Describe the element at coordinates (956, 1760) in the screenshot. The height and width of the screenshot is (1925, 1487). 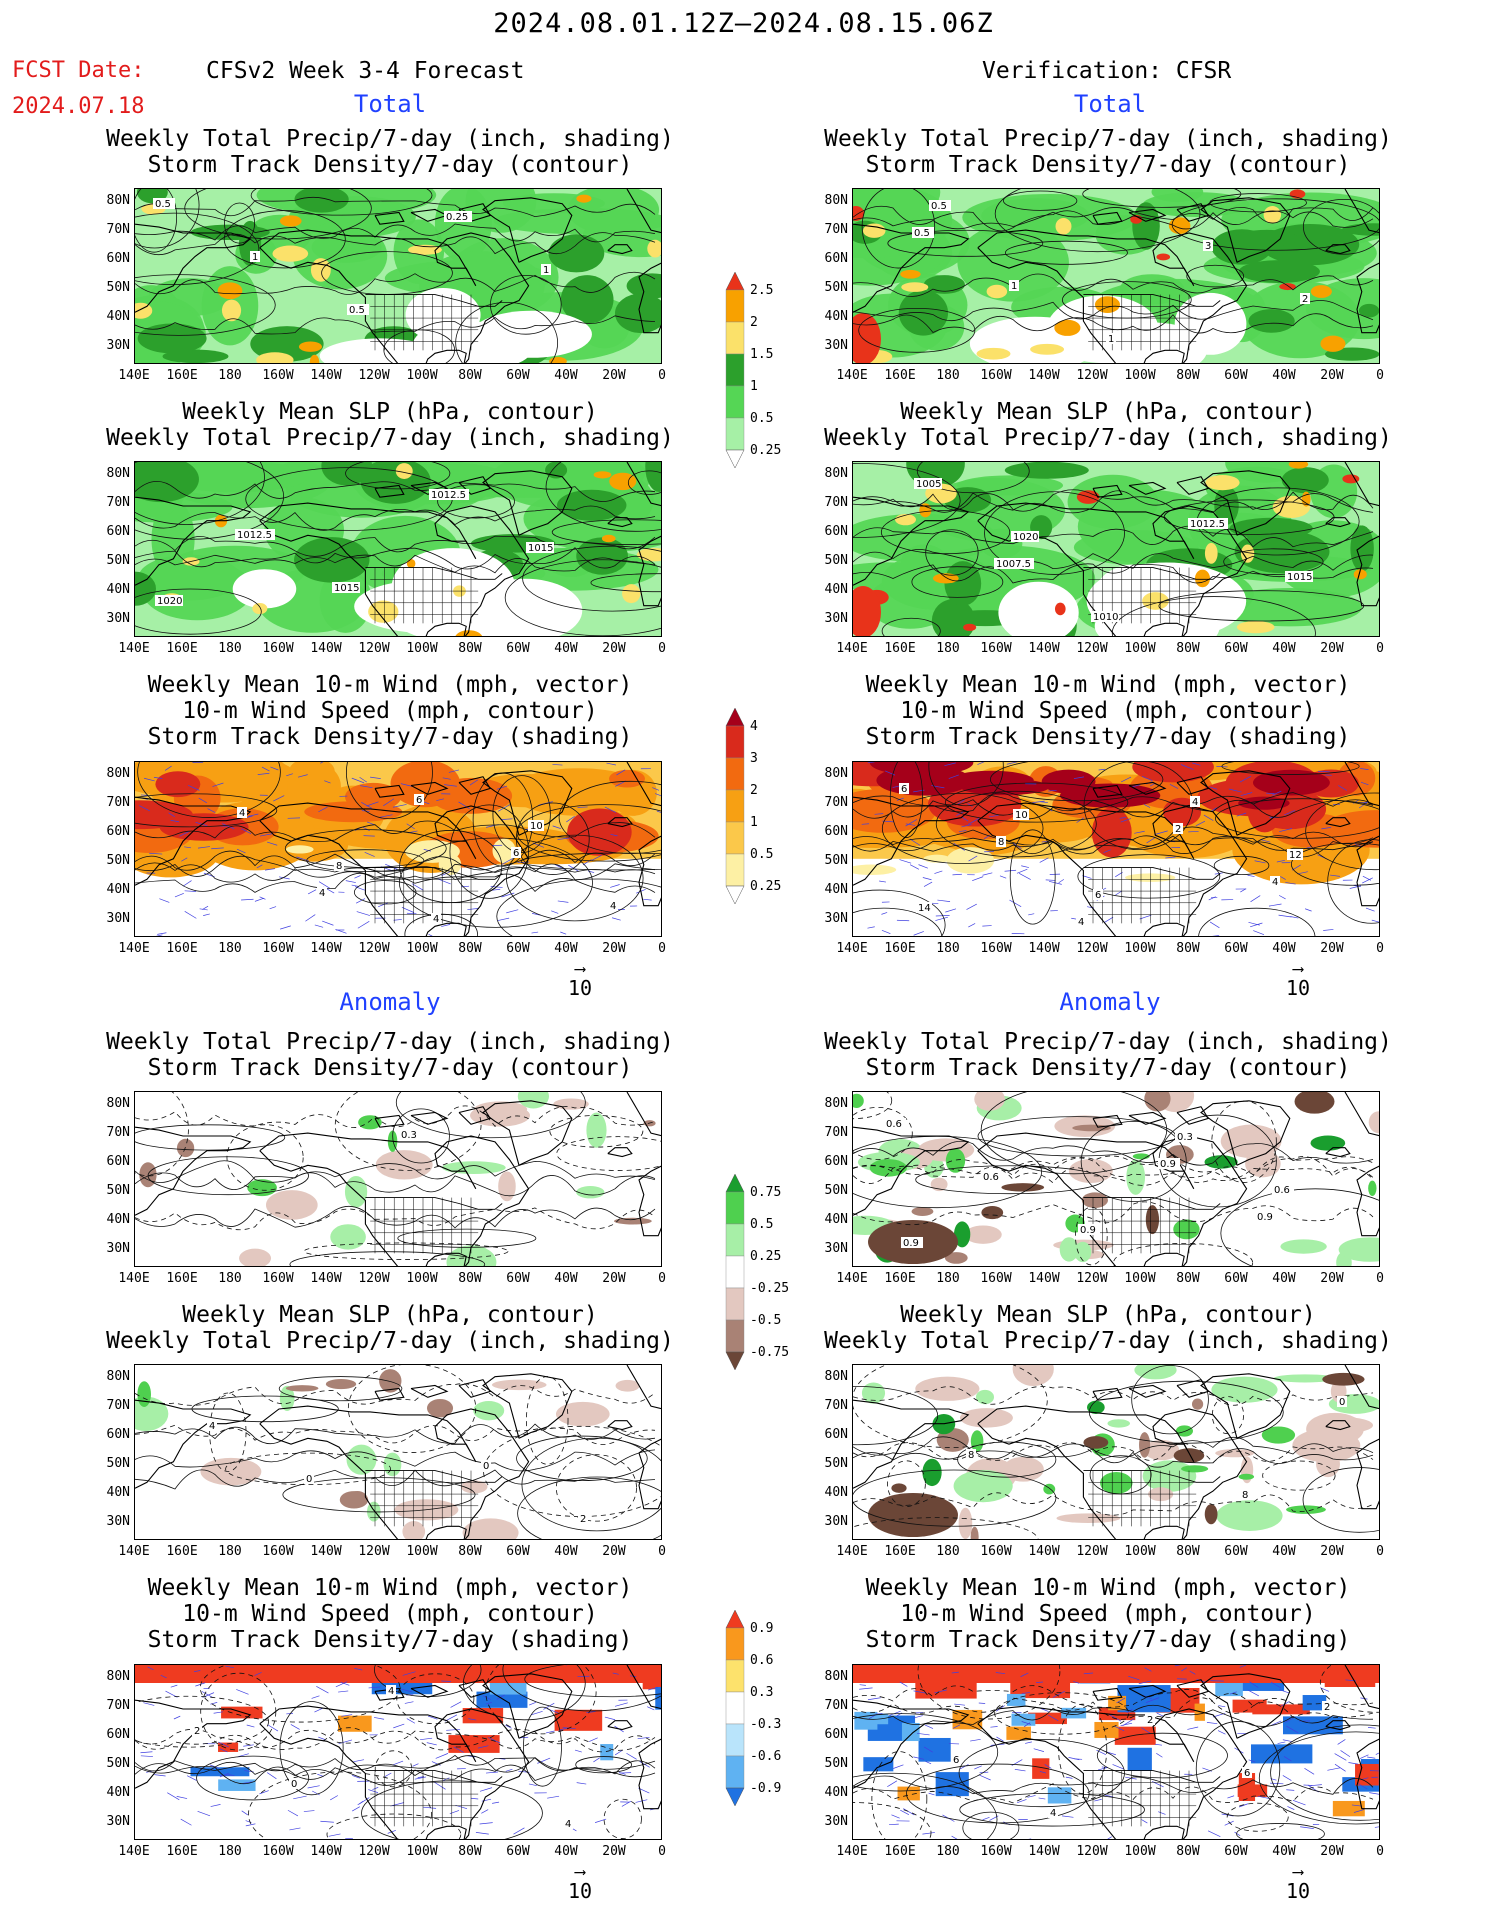
I see `contour-label: 6` at that location.